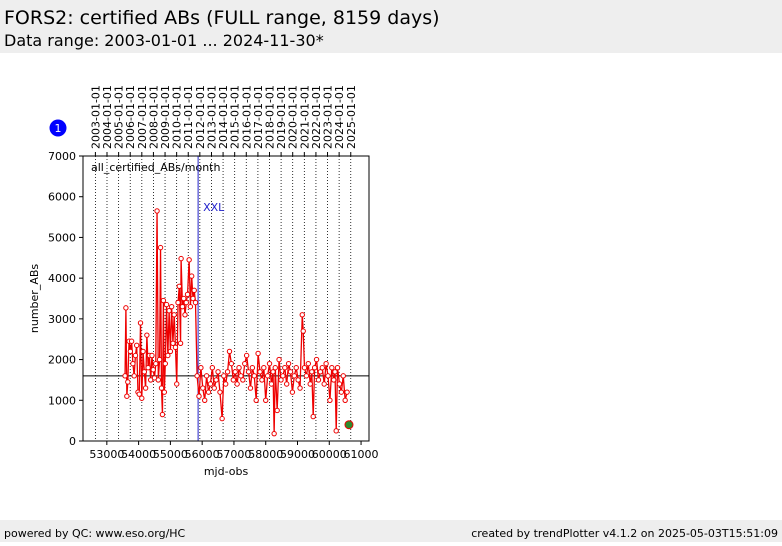  I want to click on y-axis-label: number_ABs, so click(34, 299).